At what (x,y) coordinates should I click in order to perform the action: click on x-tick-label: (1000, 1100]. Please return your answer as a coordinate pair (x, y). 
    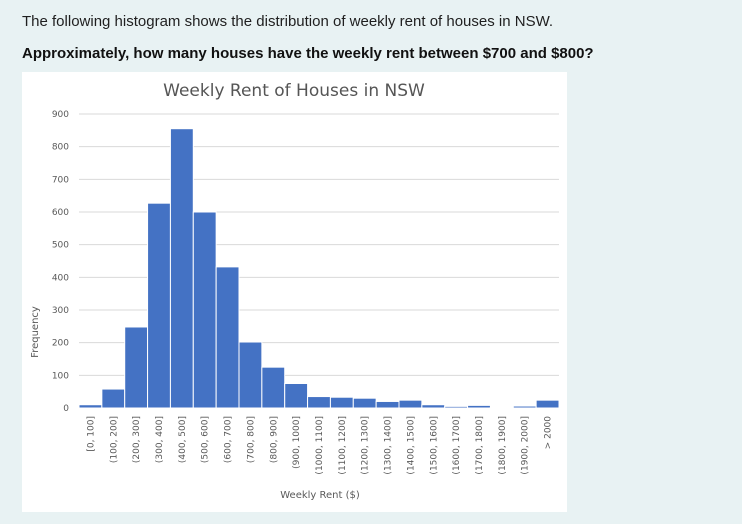
    Looking at the image, I should click on (320, 445).